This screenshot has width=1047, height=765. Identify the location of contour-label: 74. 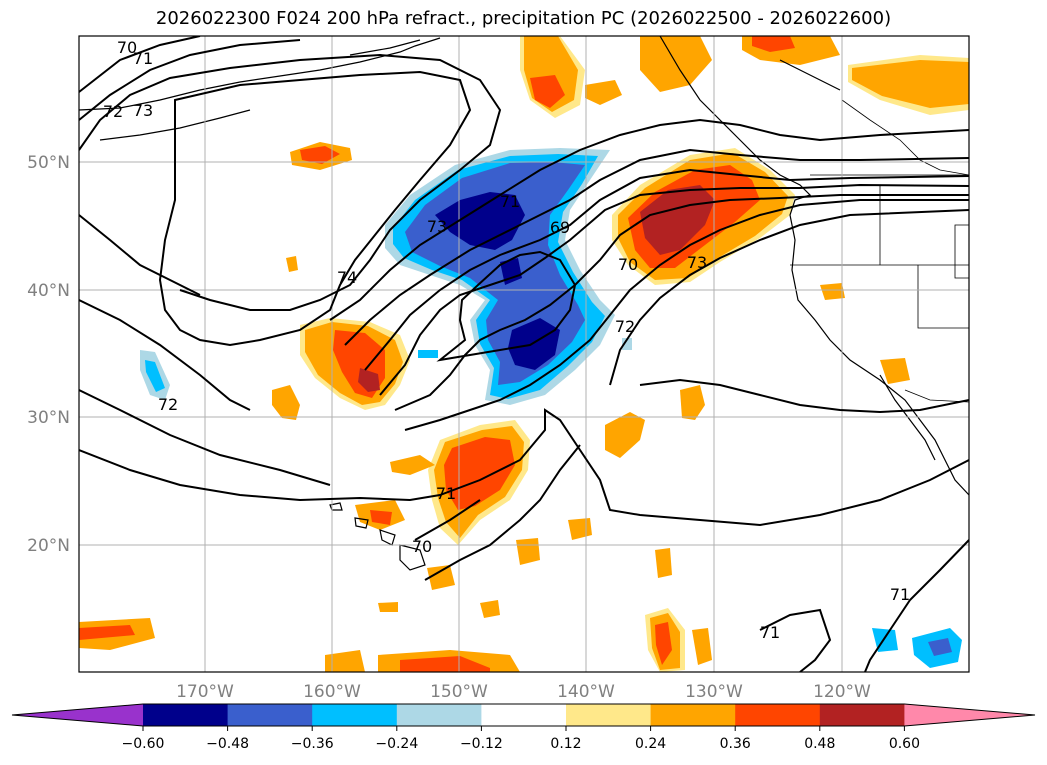
(347, 277).